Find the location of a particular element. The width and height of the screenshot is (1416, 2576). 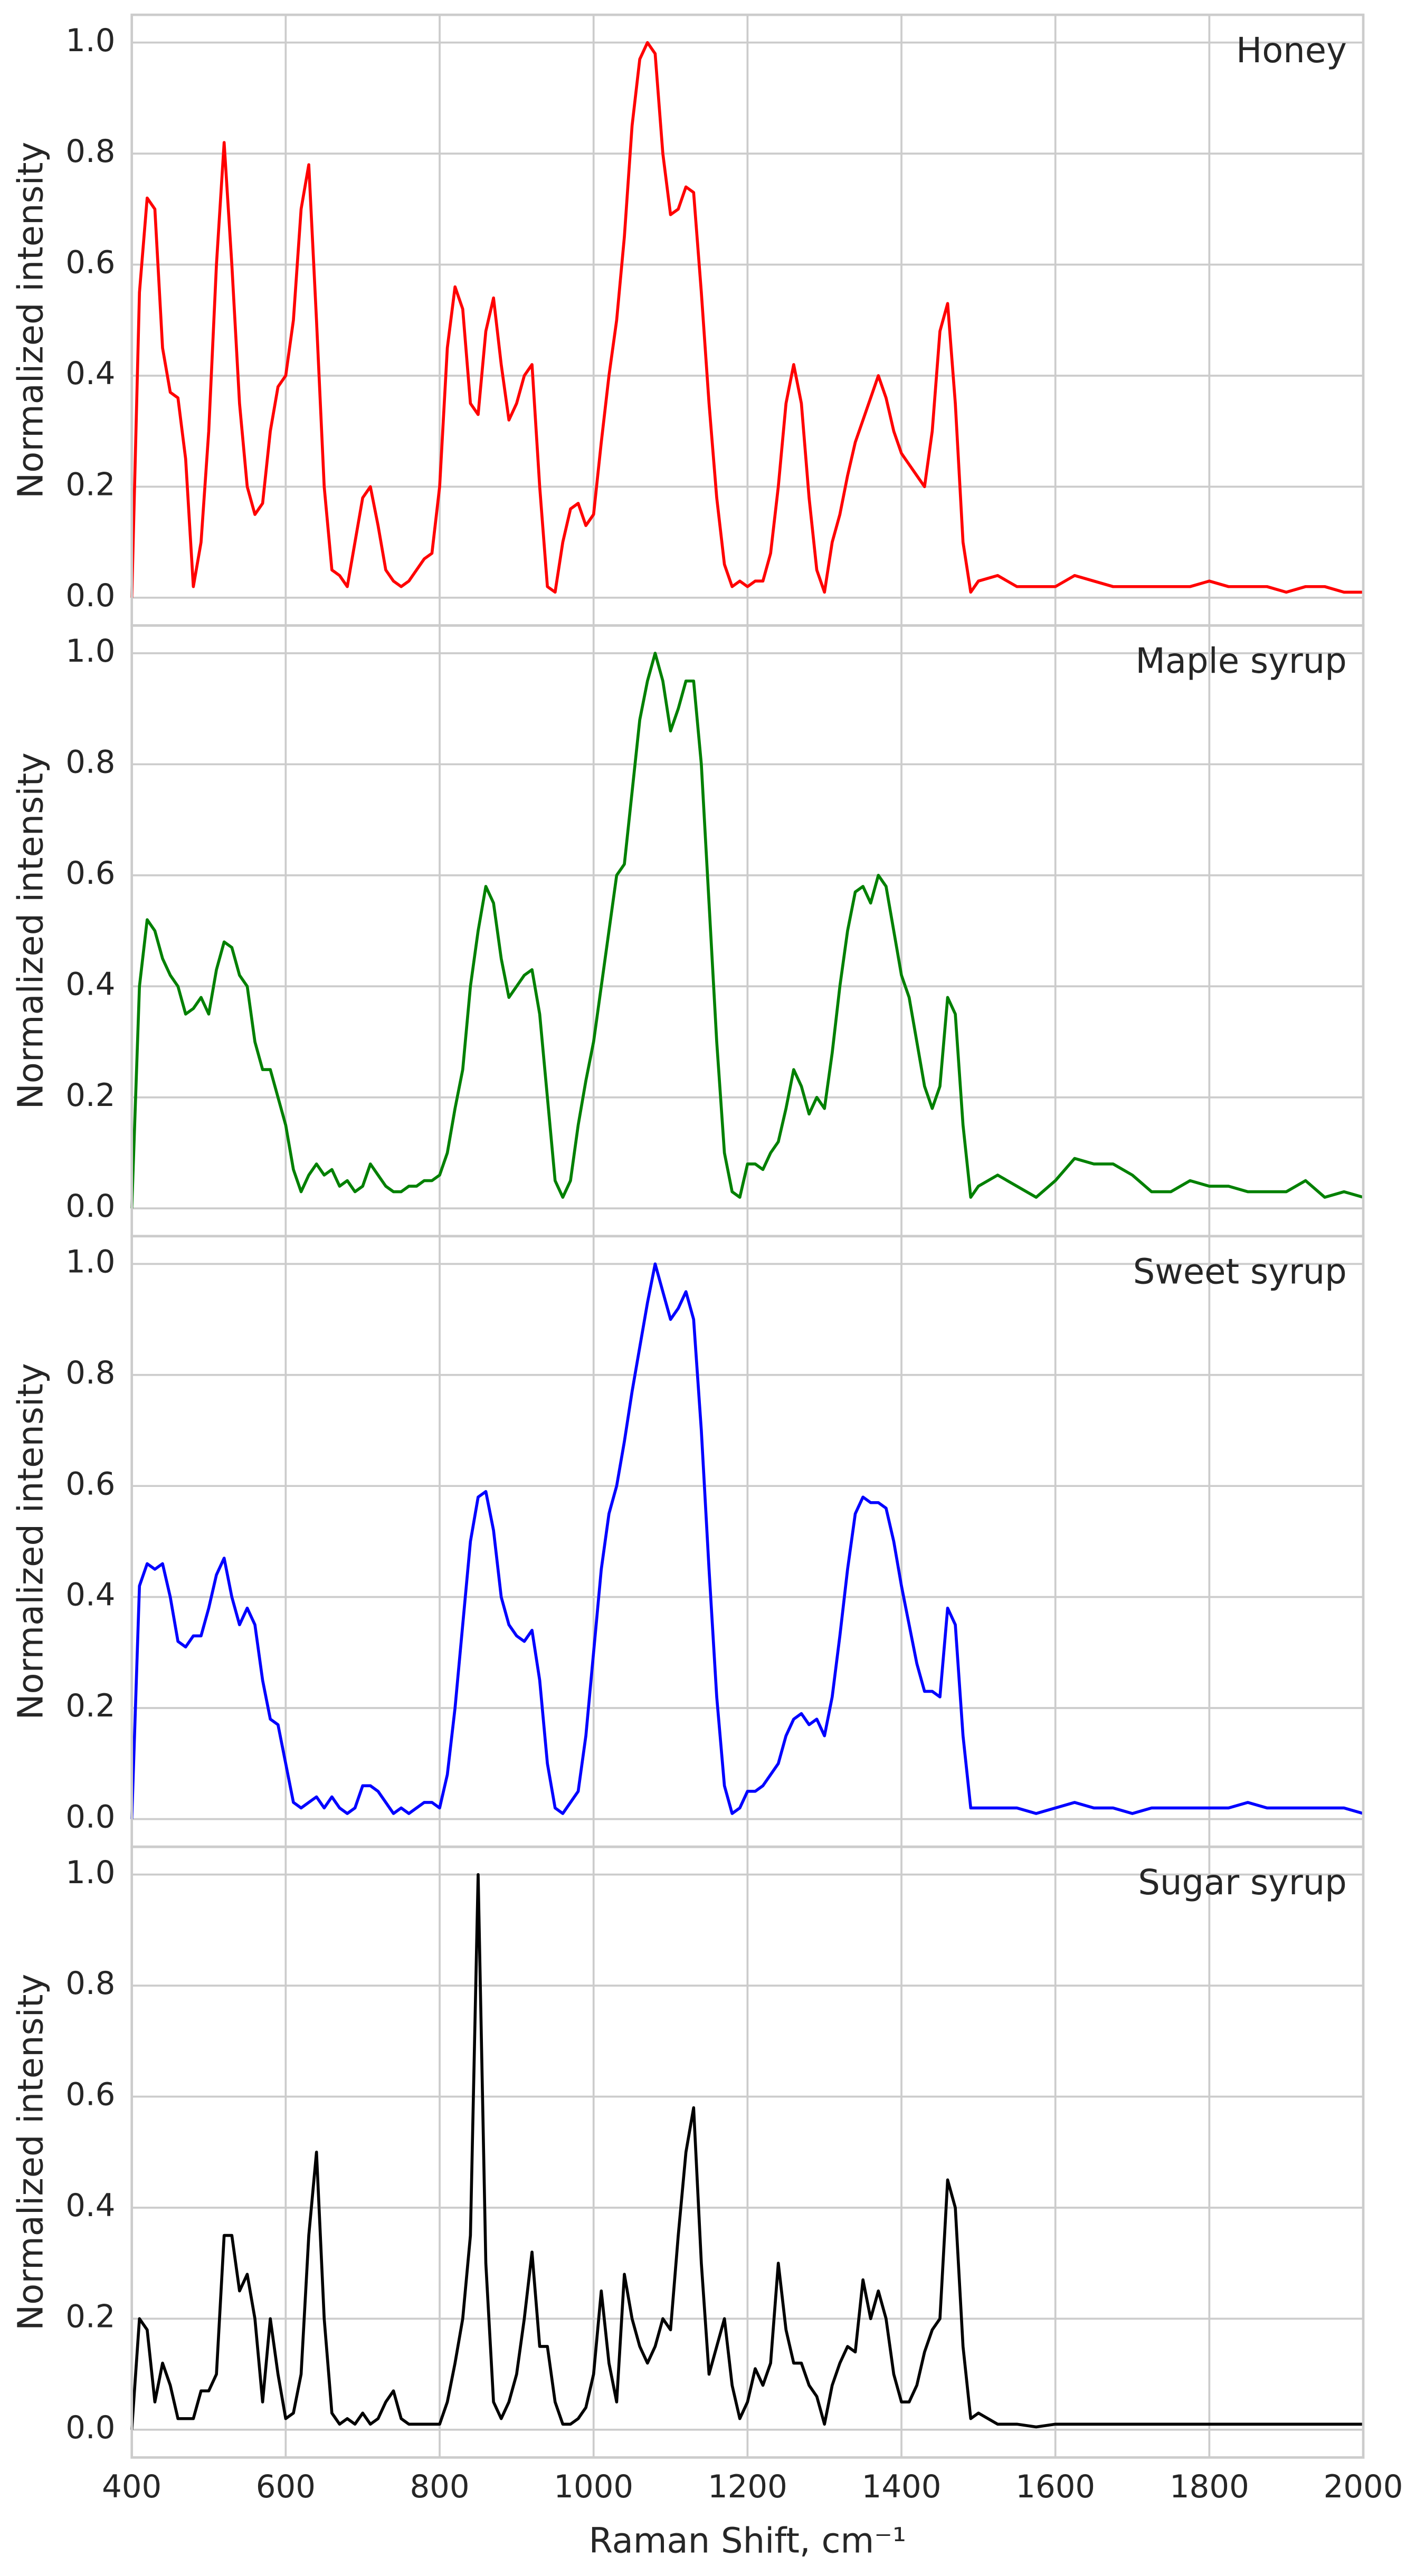

x-tick-label: 2000 is located at coordinates (1363, 2486).